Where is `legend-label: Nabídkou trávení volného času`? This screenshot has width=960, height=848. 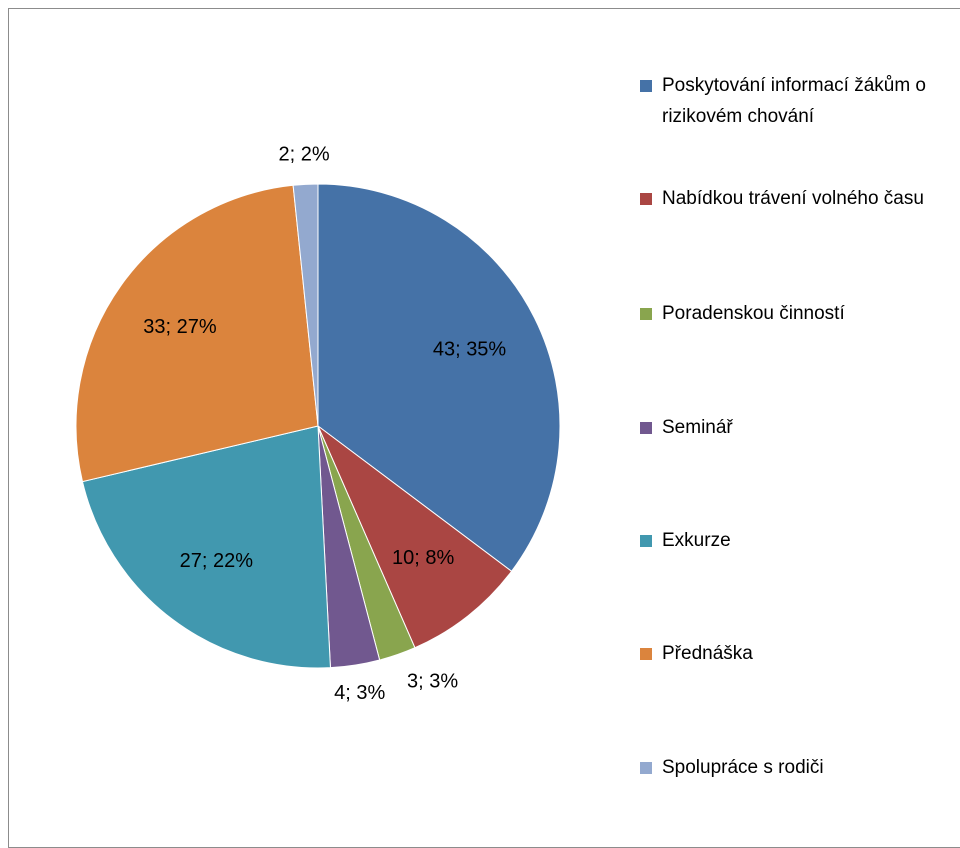
legend-label: Nabídkou trávení volného času is located at coordinates (793, 198).